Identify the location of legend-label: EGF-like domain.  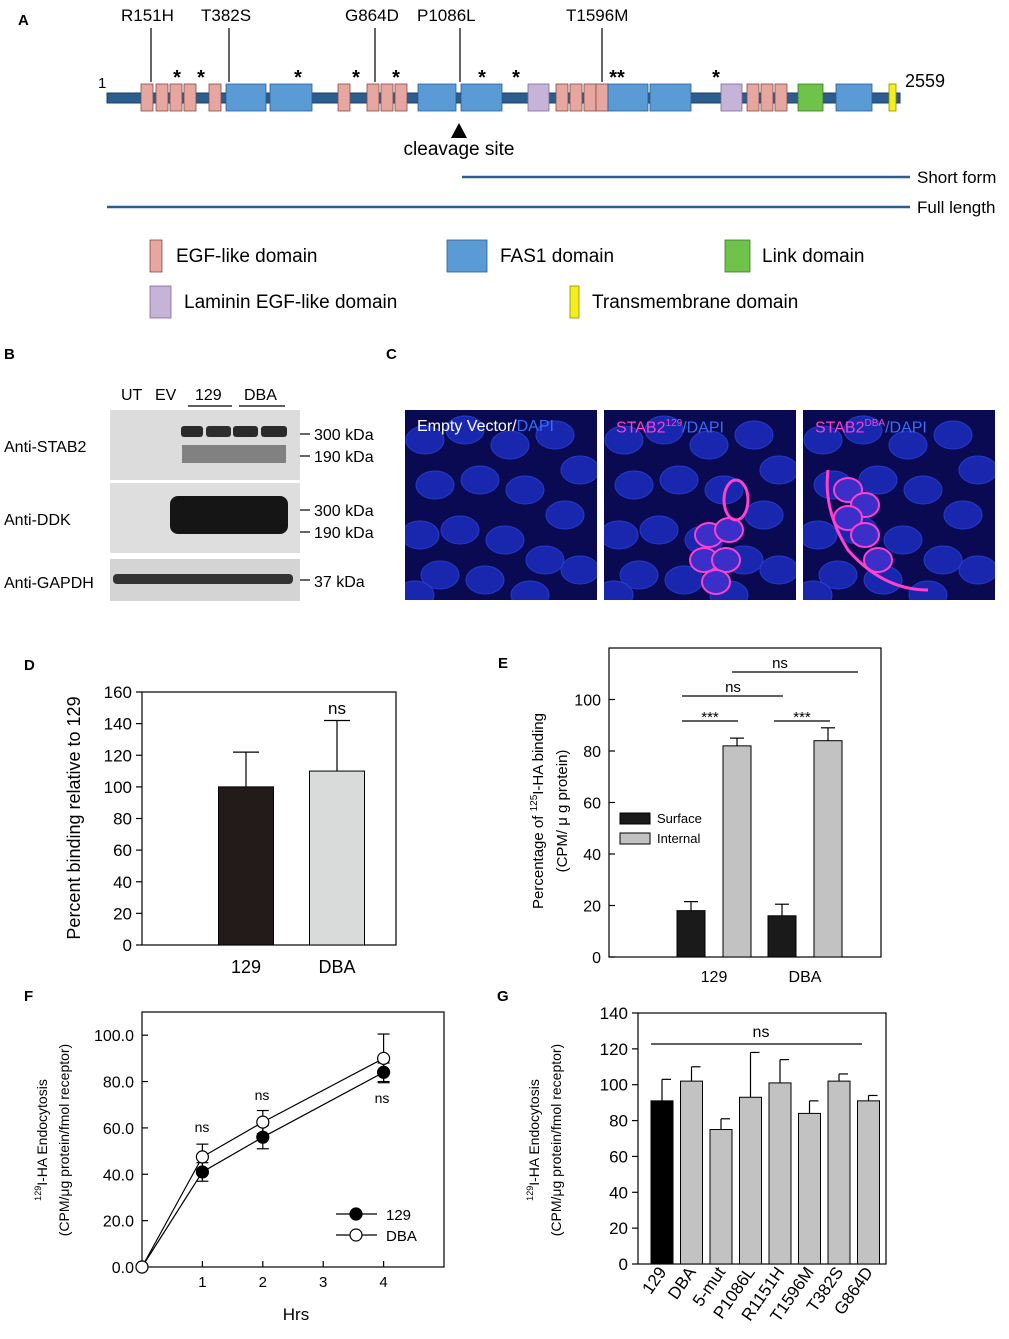
(247, 256).